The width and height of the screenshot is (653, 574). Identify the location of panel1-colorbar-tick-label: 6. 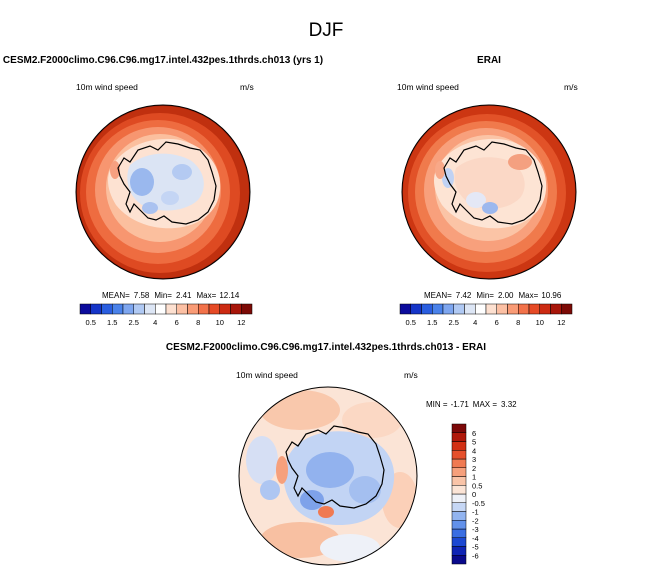
(177, 322).